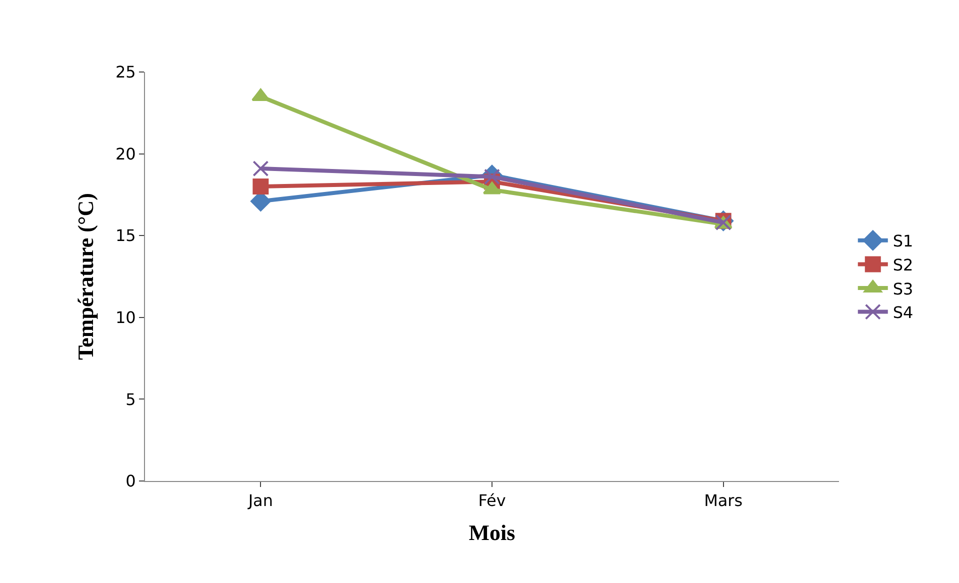 The image size is (959, 583). Describe the element at coordinates (903, 288) in the screenshot. I see `legend-label: S3` at that location.